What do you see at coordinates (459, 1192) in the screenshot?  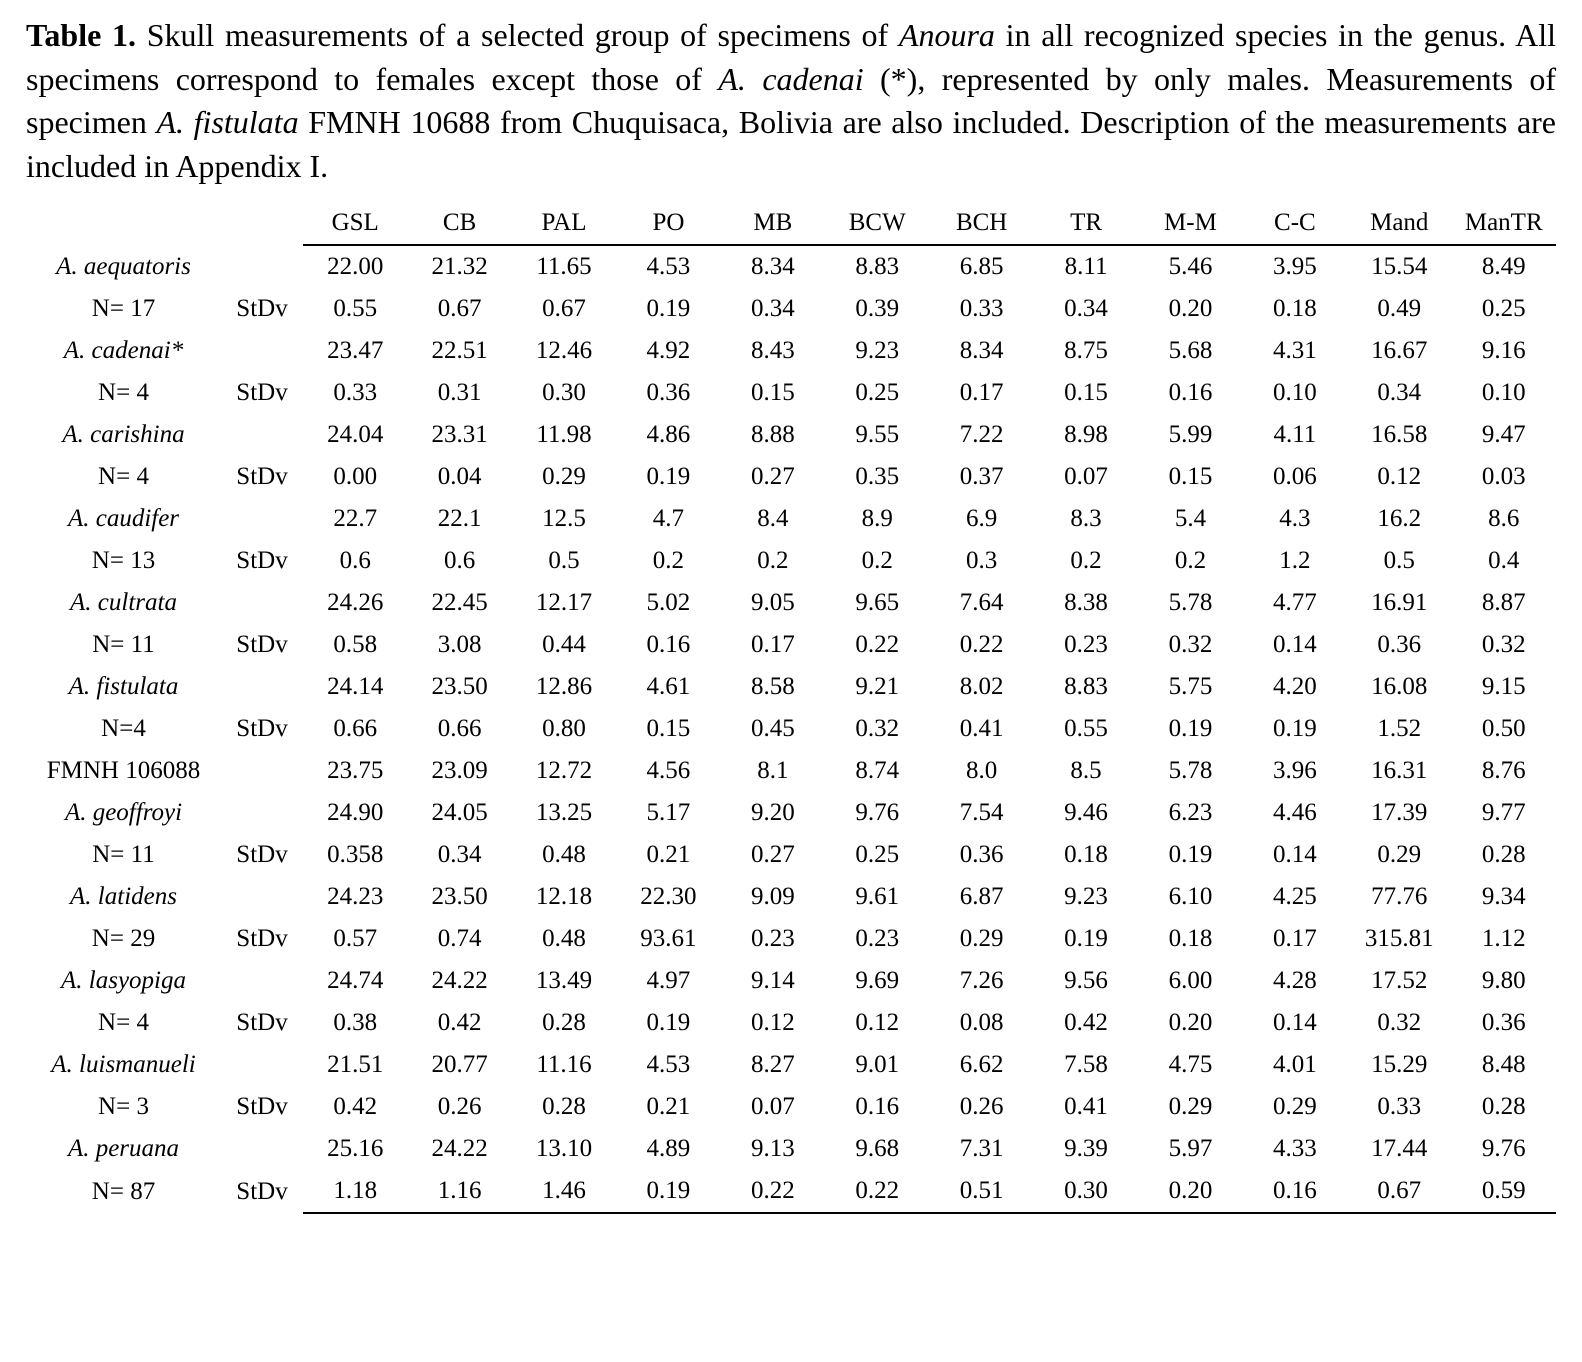 I see `value-cell: 1.16` at bounding box center [459, 1192].